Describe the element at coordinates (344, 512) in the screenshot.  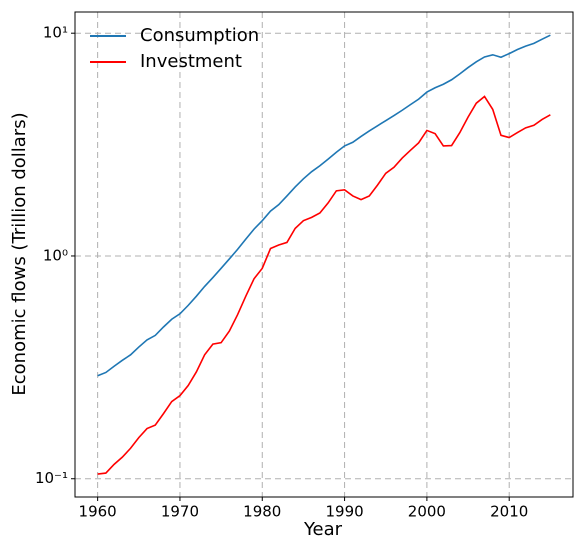
I see `x-tick-label: 1990` at that location.